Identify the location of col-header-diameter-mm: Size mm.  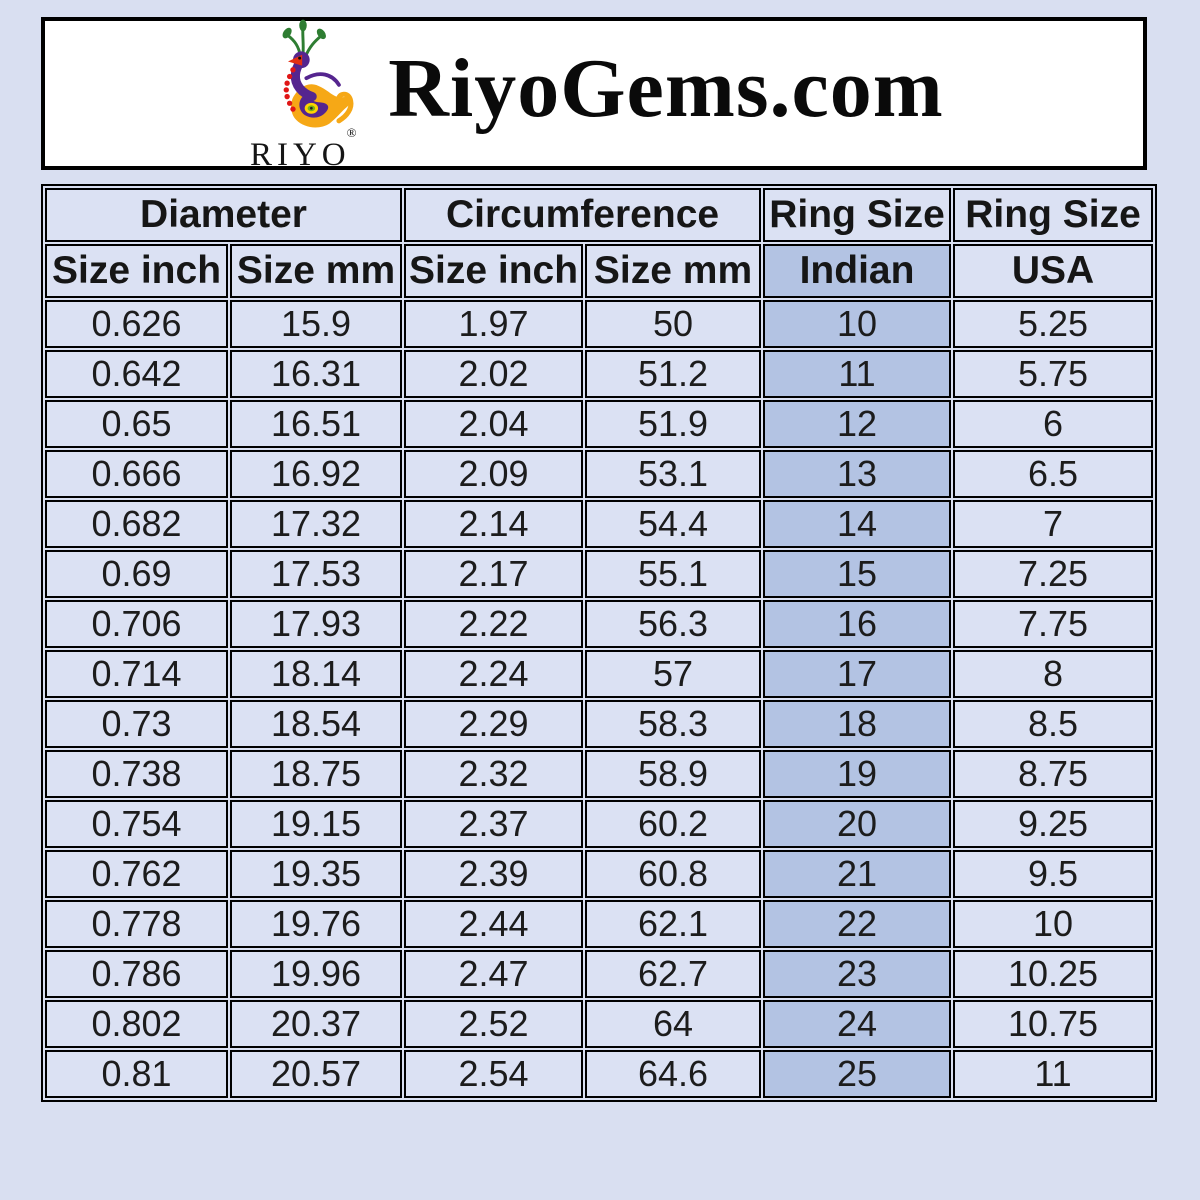
(316, 271).